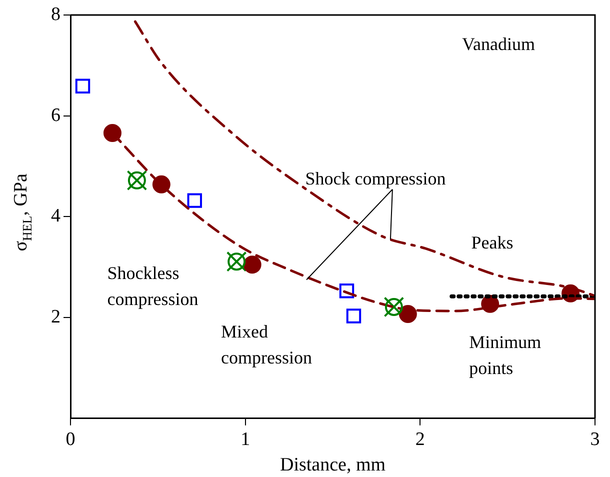 Image resolution: width=610 pixels, height=477 pixels. Describe the element at coordinates (56, 216) in the screenshot. I see `y-tick-label: 4` at that location.